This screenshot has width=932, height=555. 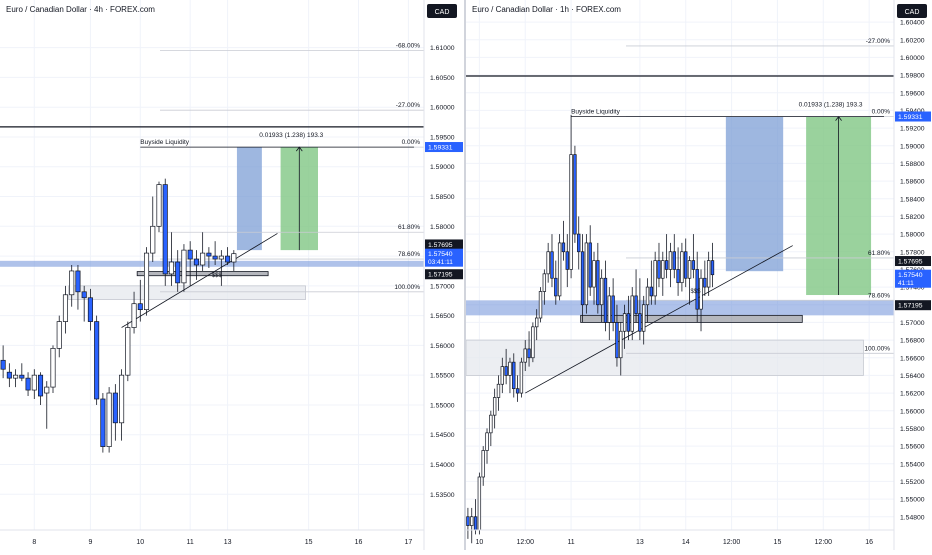 I want to click on long-position-box, so click(x=249, y=199).